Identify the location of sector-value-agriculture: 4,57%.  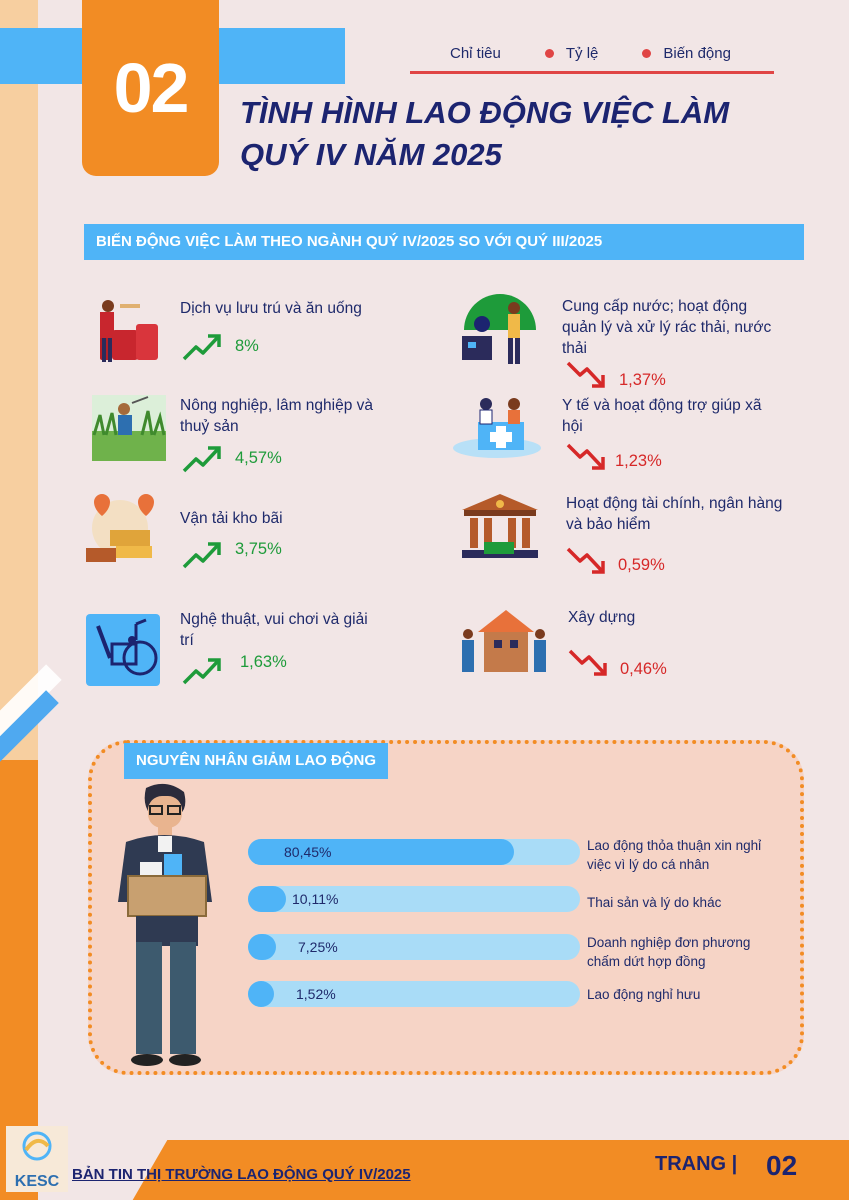
(258, 458).